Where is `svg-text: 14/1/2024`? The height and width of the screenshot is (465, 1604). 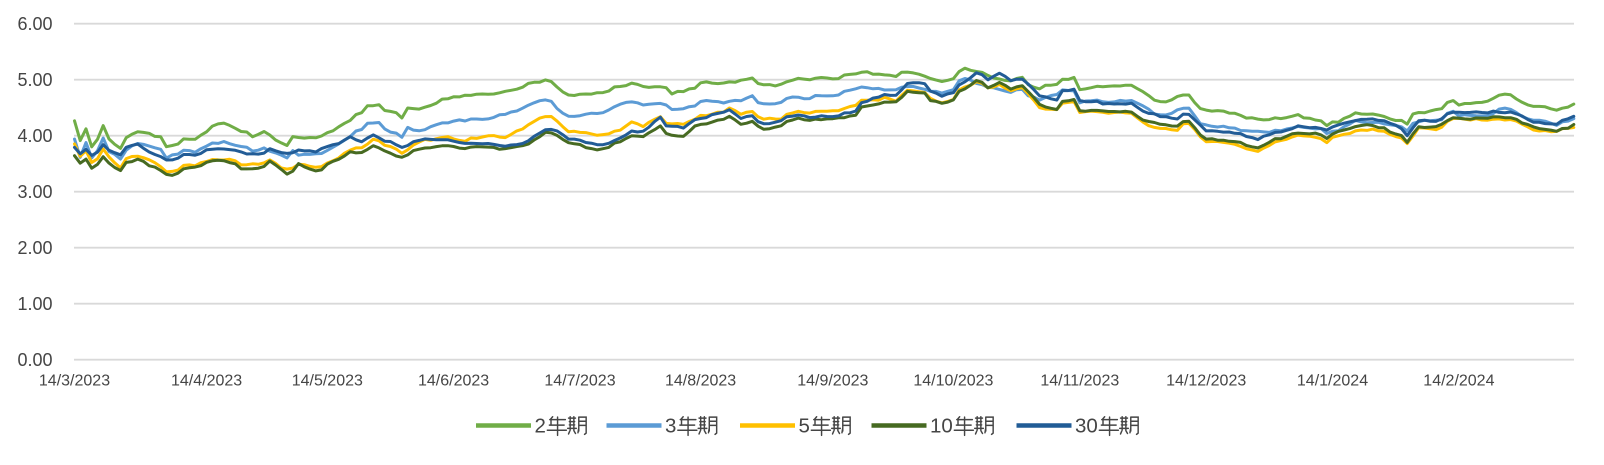
svg-text: 14/1/2024 is located at coordinates (1332, 381).